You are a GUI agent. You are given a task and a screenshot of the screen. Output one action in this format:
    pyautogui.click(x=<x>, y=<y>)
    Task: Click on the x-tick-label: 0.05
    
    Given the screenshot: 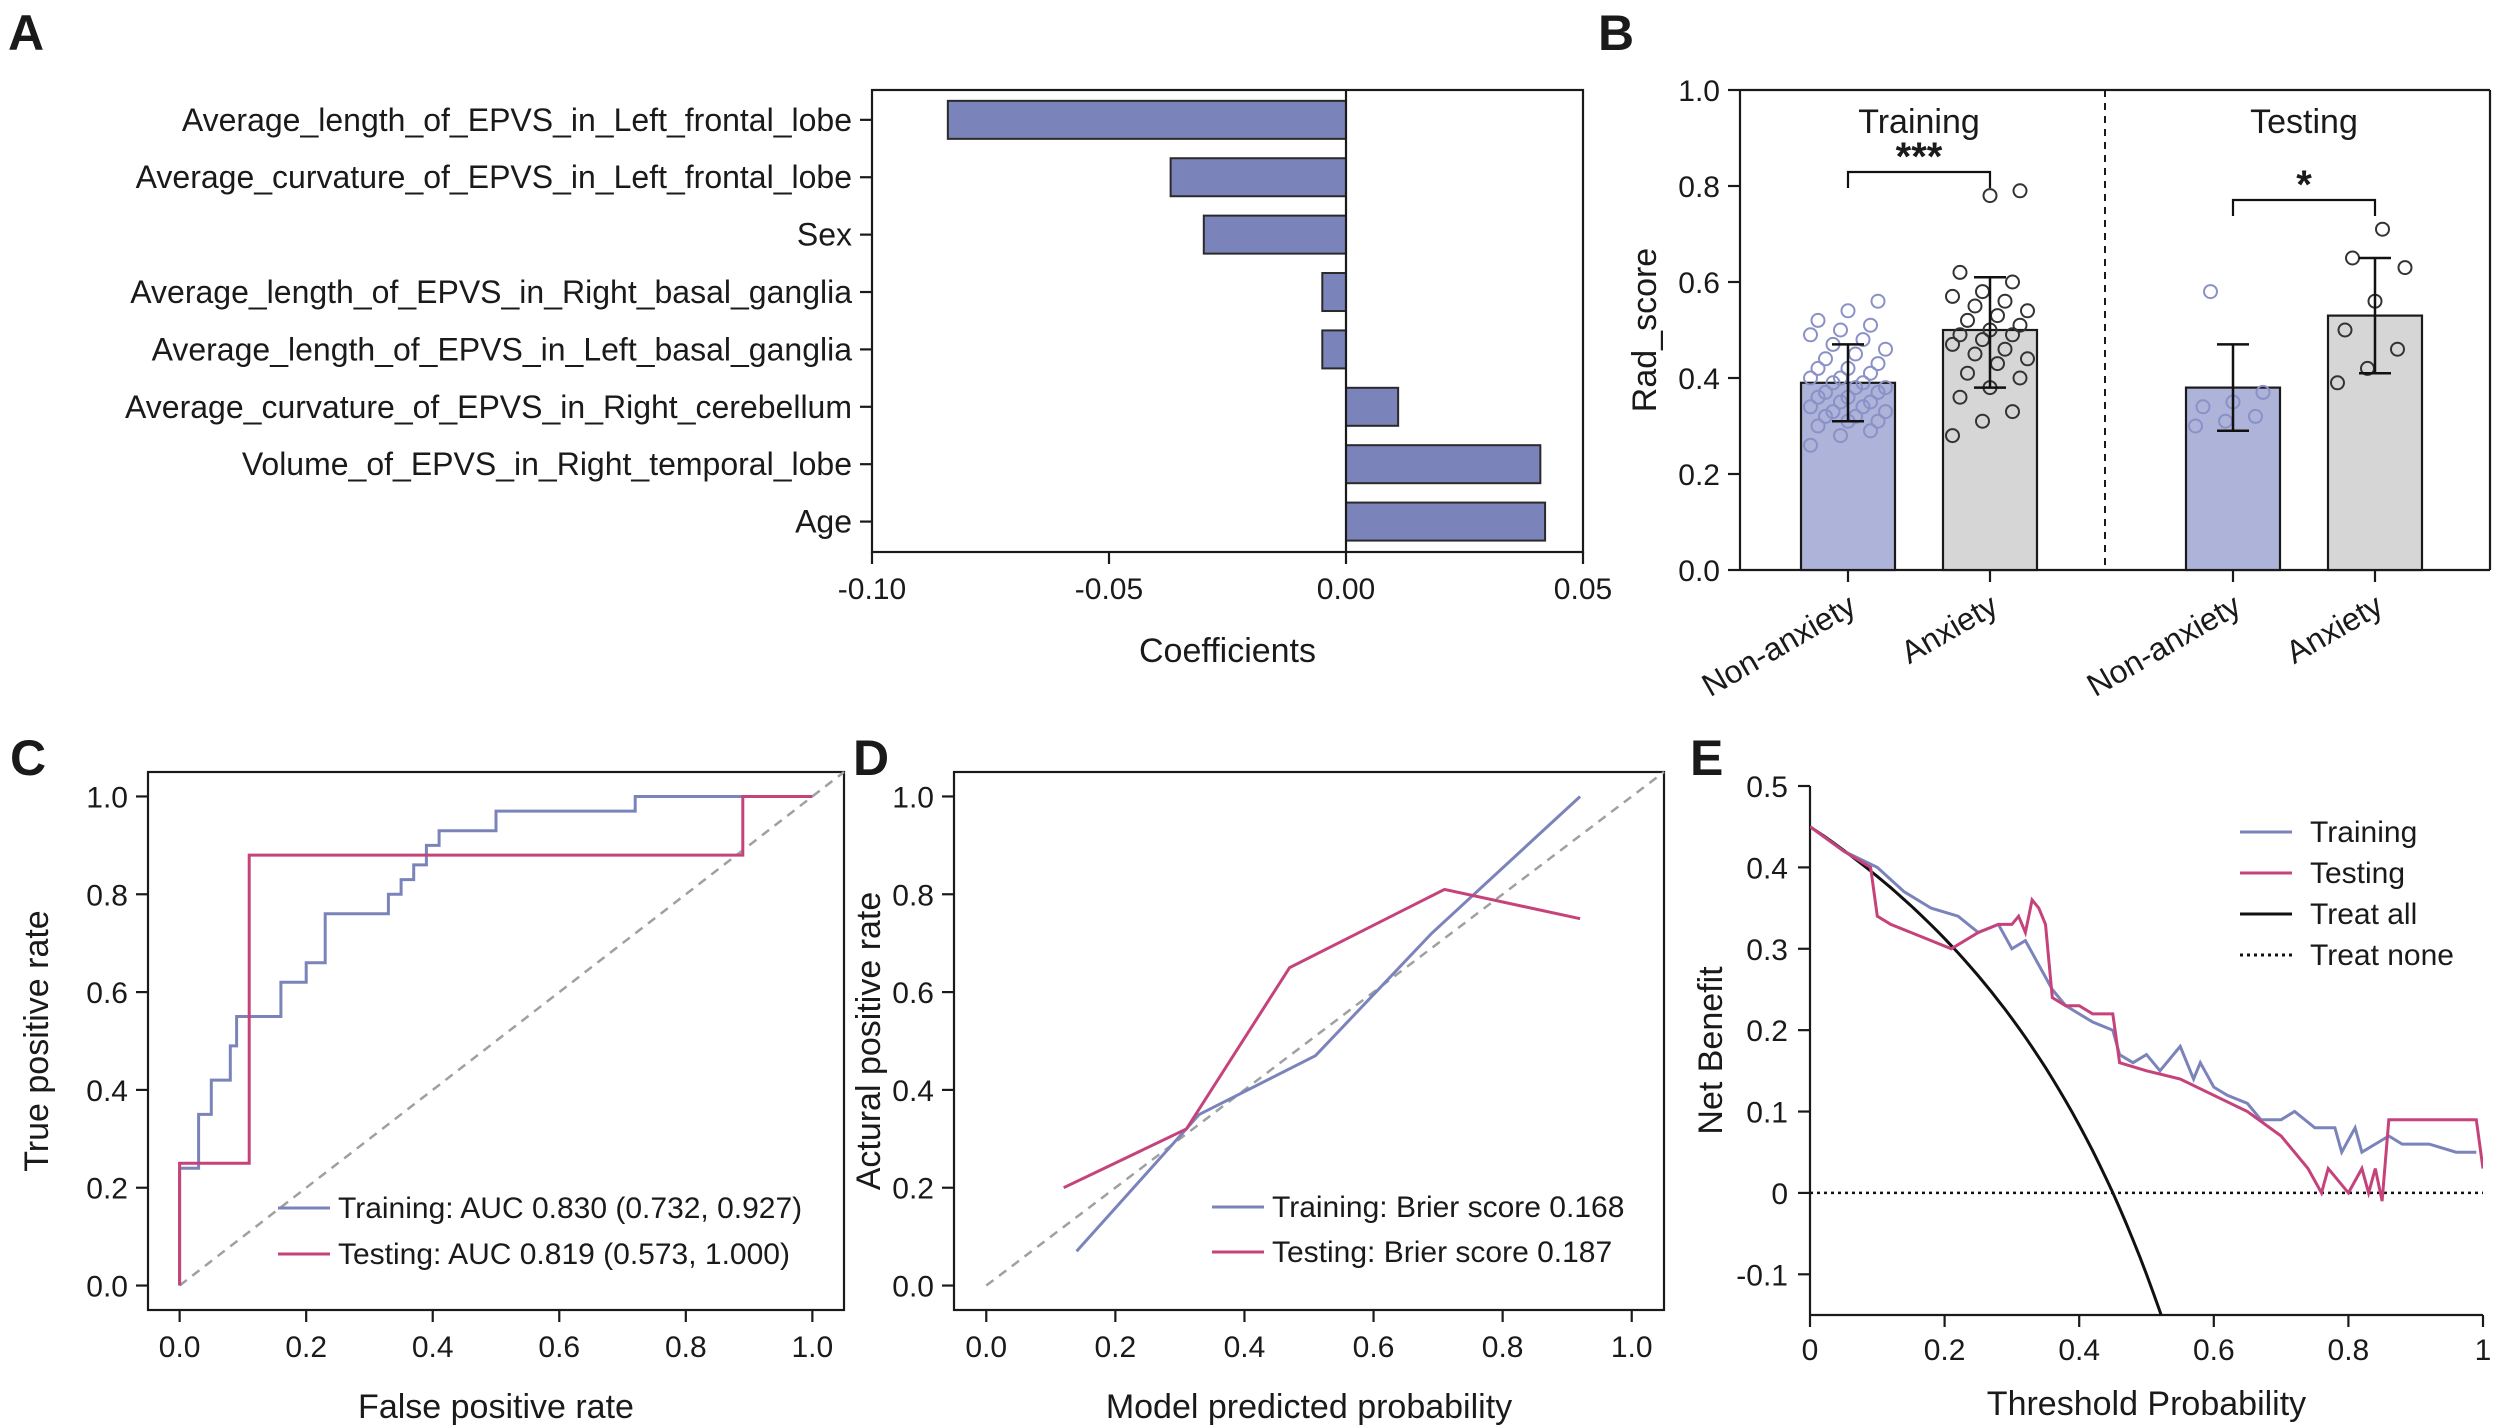 What is the action you would take?
    pyautogui.click(x=1583, y=589)
    